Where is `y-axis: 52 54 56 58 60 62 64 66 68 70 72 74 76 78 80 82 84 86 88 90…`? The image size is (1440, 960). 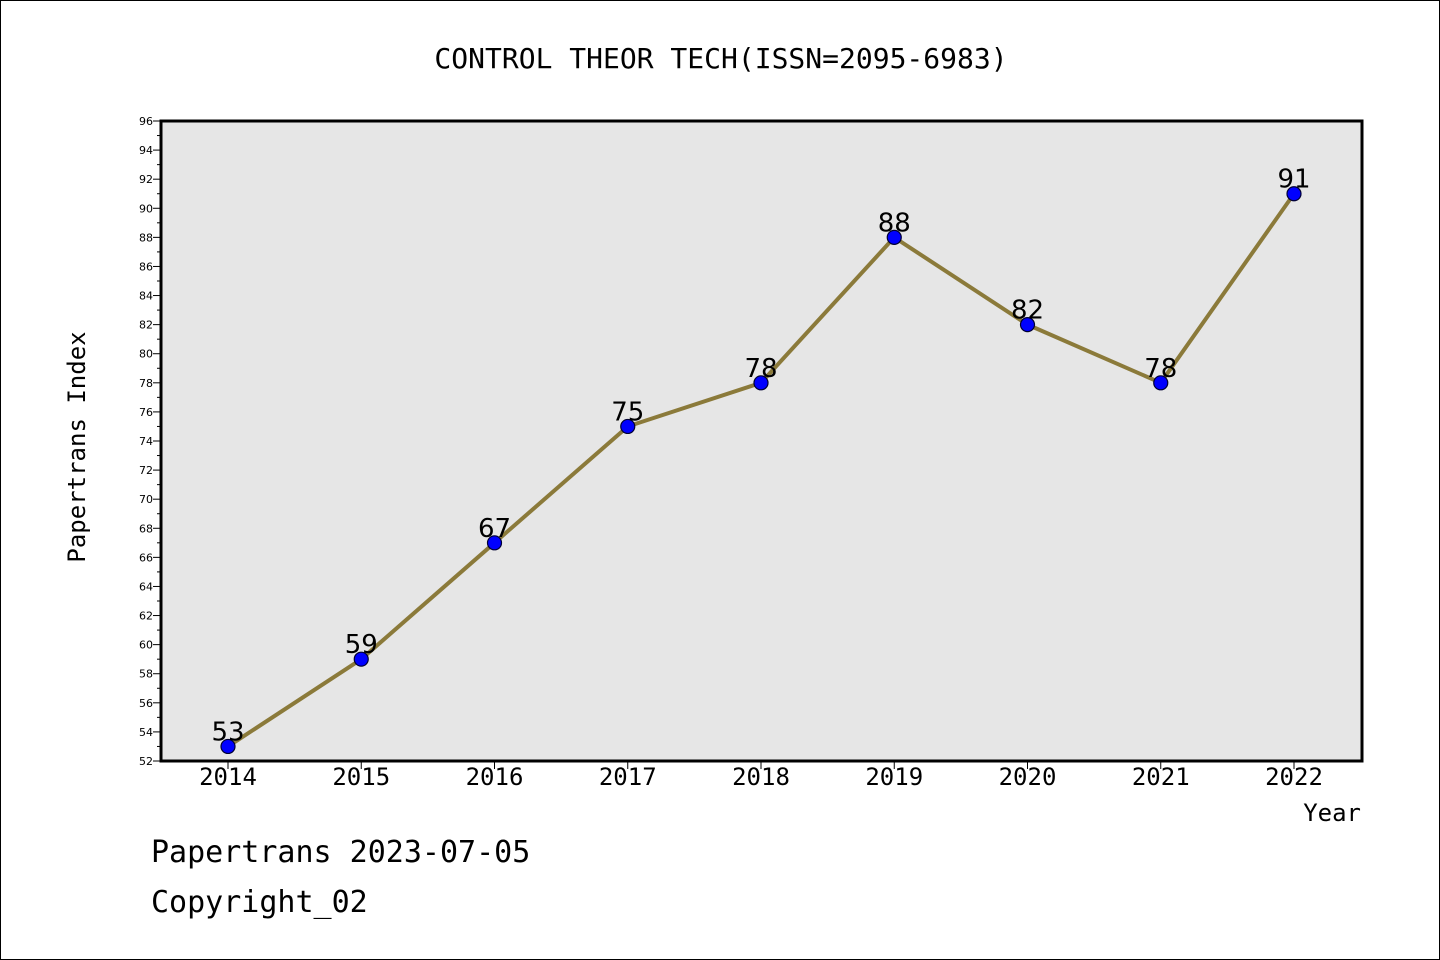
y-axis: 52 54 56 58 60 62 64 66 68 70 72 74 76 78 80 82 84 86 88 90… is located at coordinates (150, 441).